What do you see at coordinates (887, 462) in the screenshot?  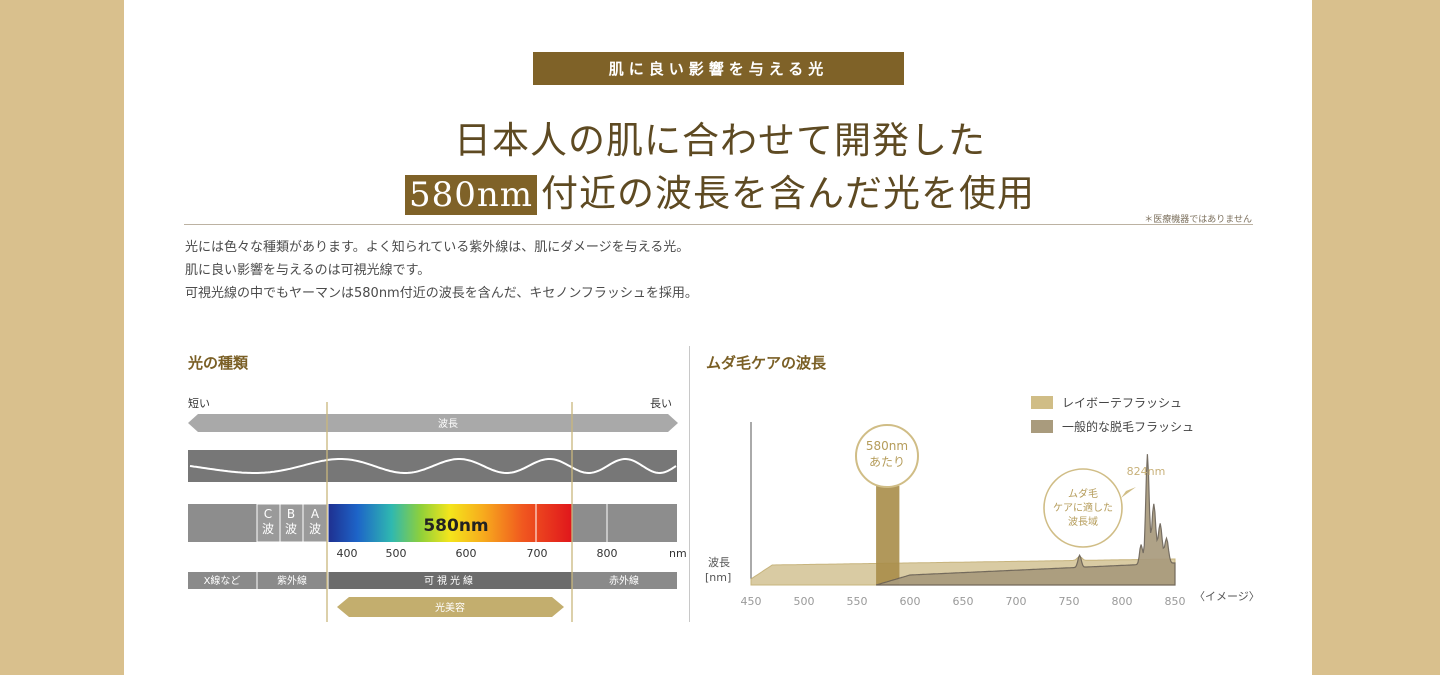 I see `callout-580-line2: あたり` at bounding box center [887, 462].